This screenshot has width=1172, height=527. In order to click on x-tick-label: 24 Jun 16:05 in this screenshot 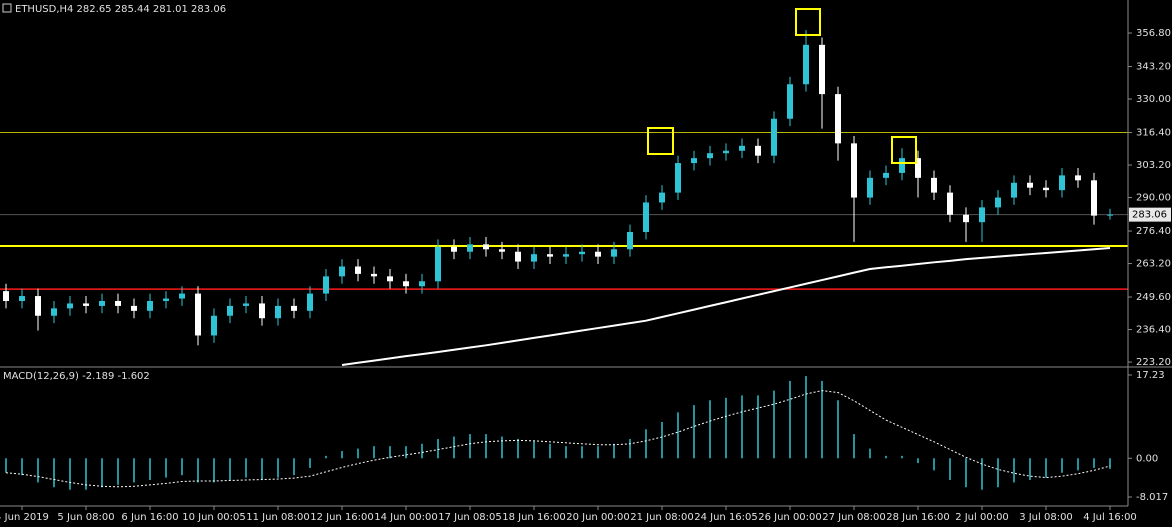, I will do `click(726, 517)`.